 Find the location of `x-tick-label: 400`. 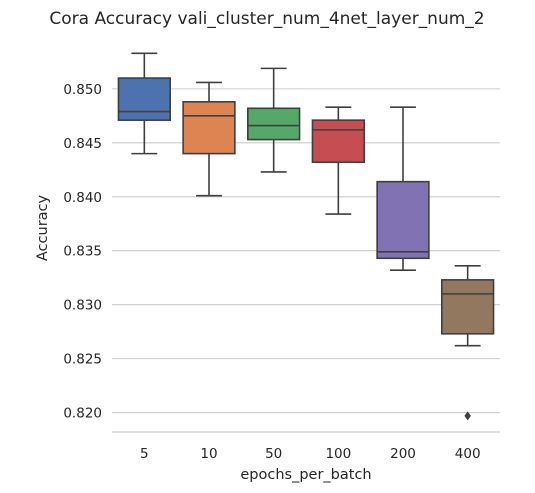

x-tick-label: 400 is located at coordinates (468, 454).